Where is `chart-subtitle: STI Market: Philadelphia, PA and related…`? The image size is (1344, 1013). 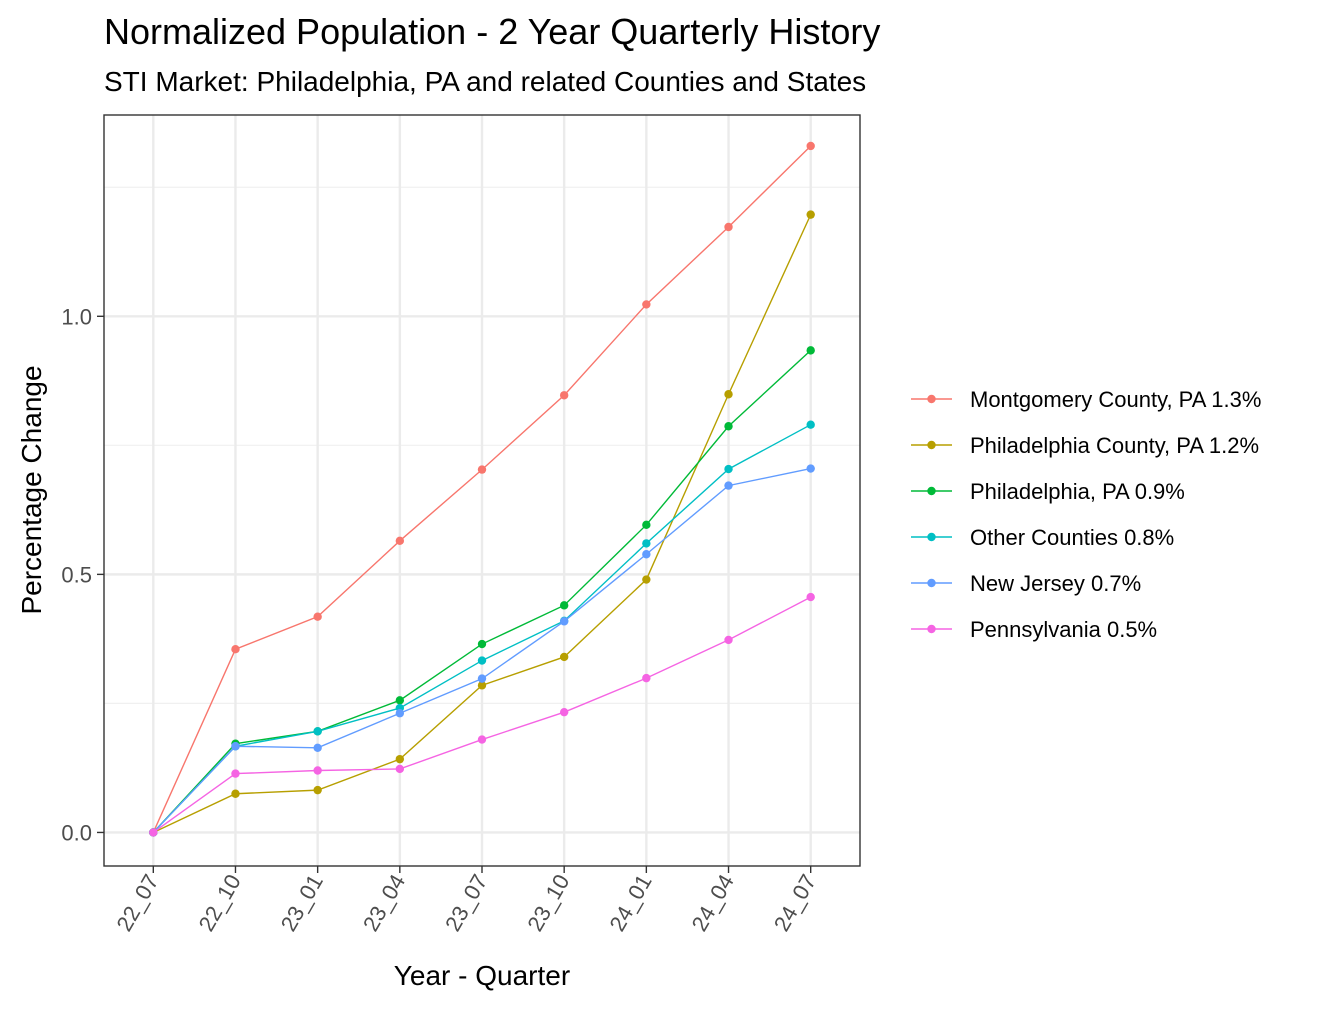 chart-subtitle: STI Market: Philadelphia, PA and related… is located at coordinates (485, 81).